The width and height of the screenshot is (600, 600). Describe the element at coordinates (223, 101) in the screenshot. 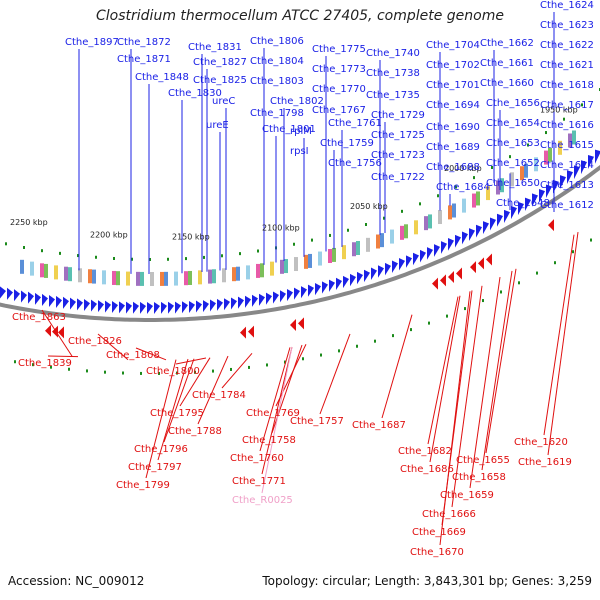

I see `top-gene-label: ureC` at that location.